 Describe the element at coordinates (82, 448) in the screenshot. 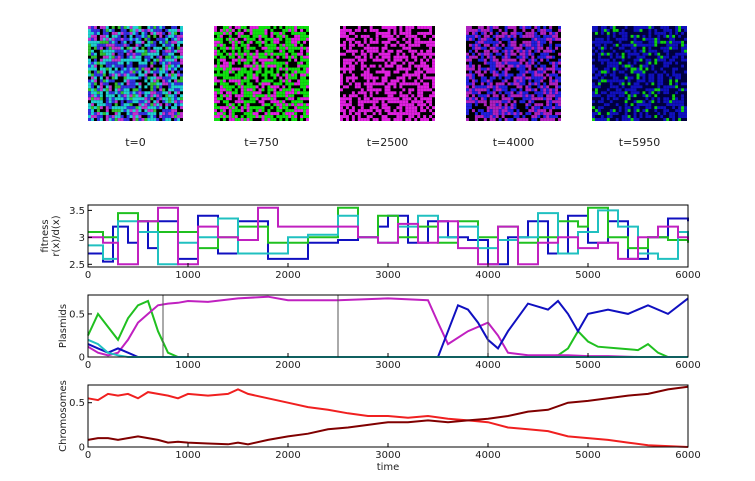

I see `panel-2-ytick-label-0: 0` at that location.